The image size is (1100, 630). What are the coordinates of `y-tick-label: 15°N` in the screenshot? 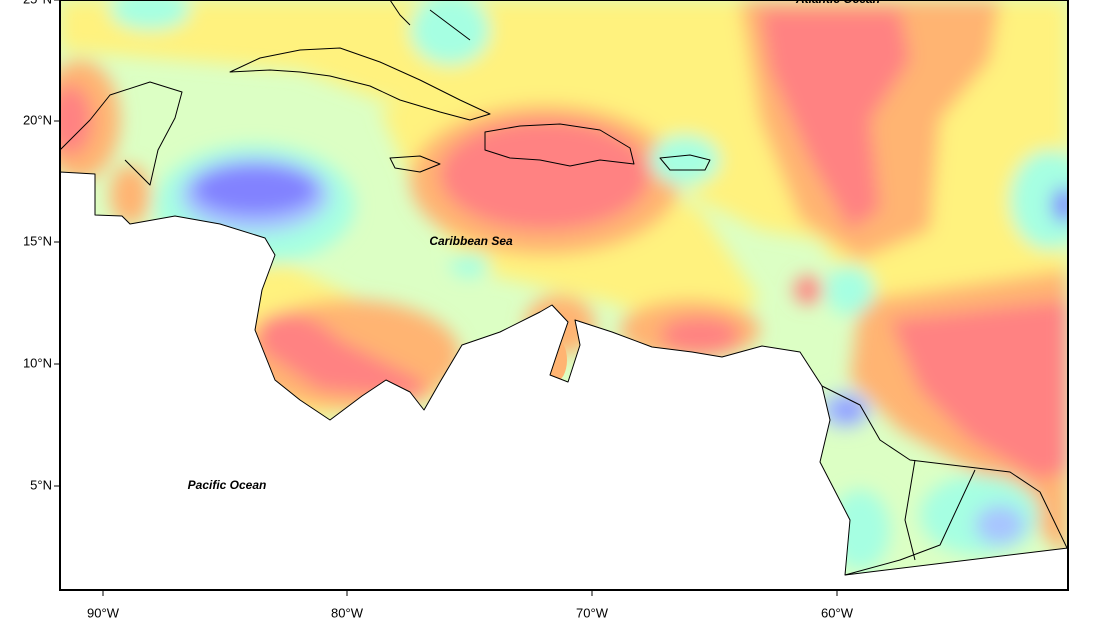 It's located at (37, 240).